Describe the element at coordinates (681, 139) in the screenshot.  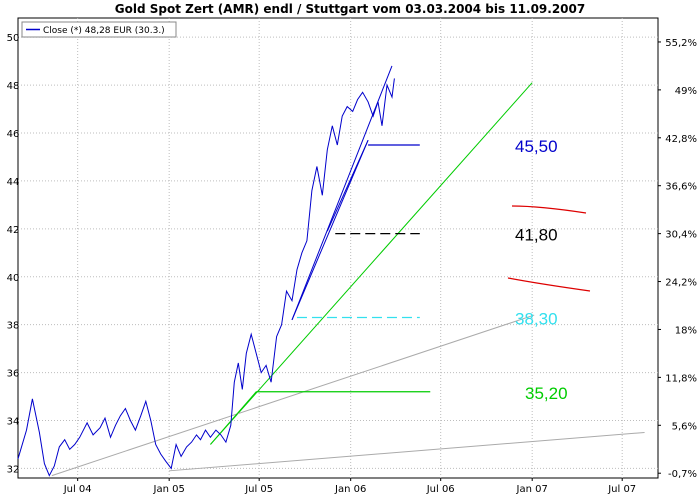
I see `y-tick-label-right: 42,8%` at that location.